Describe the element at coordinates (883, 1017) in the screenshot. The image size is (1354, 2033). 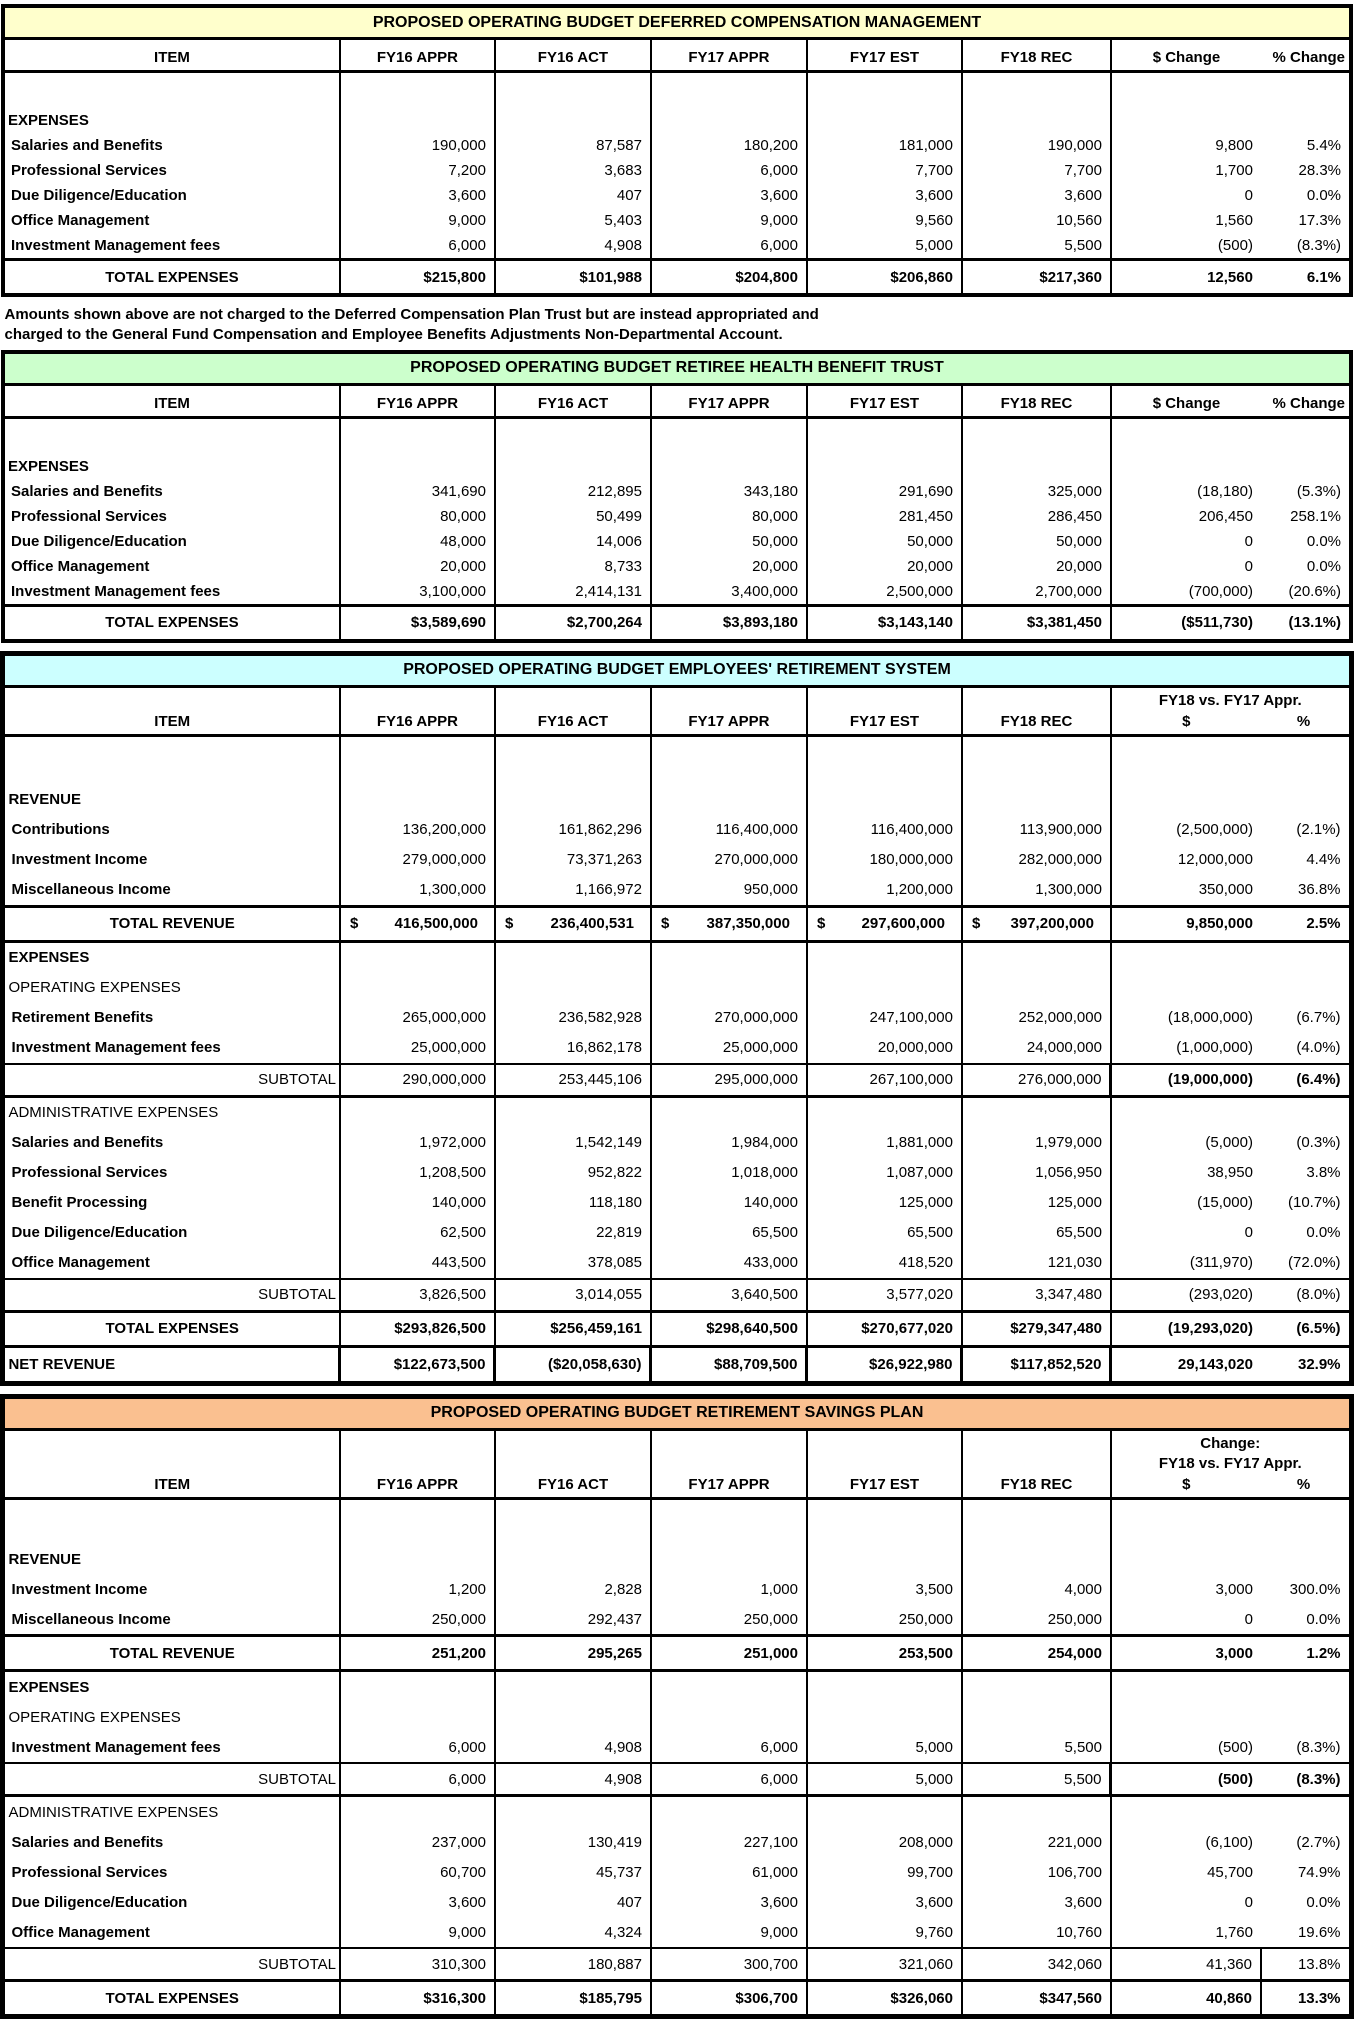
I see `value-cell: 247,100,000` at that location.